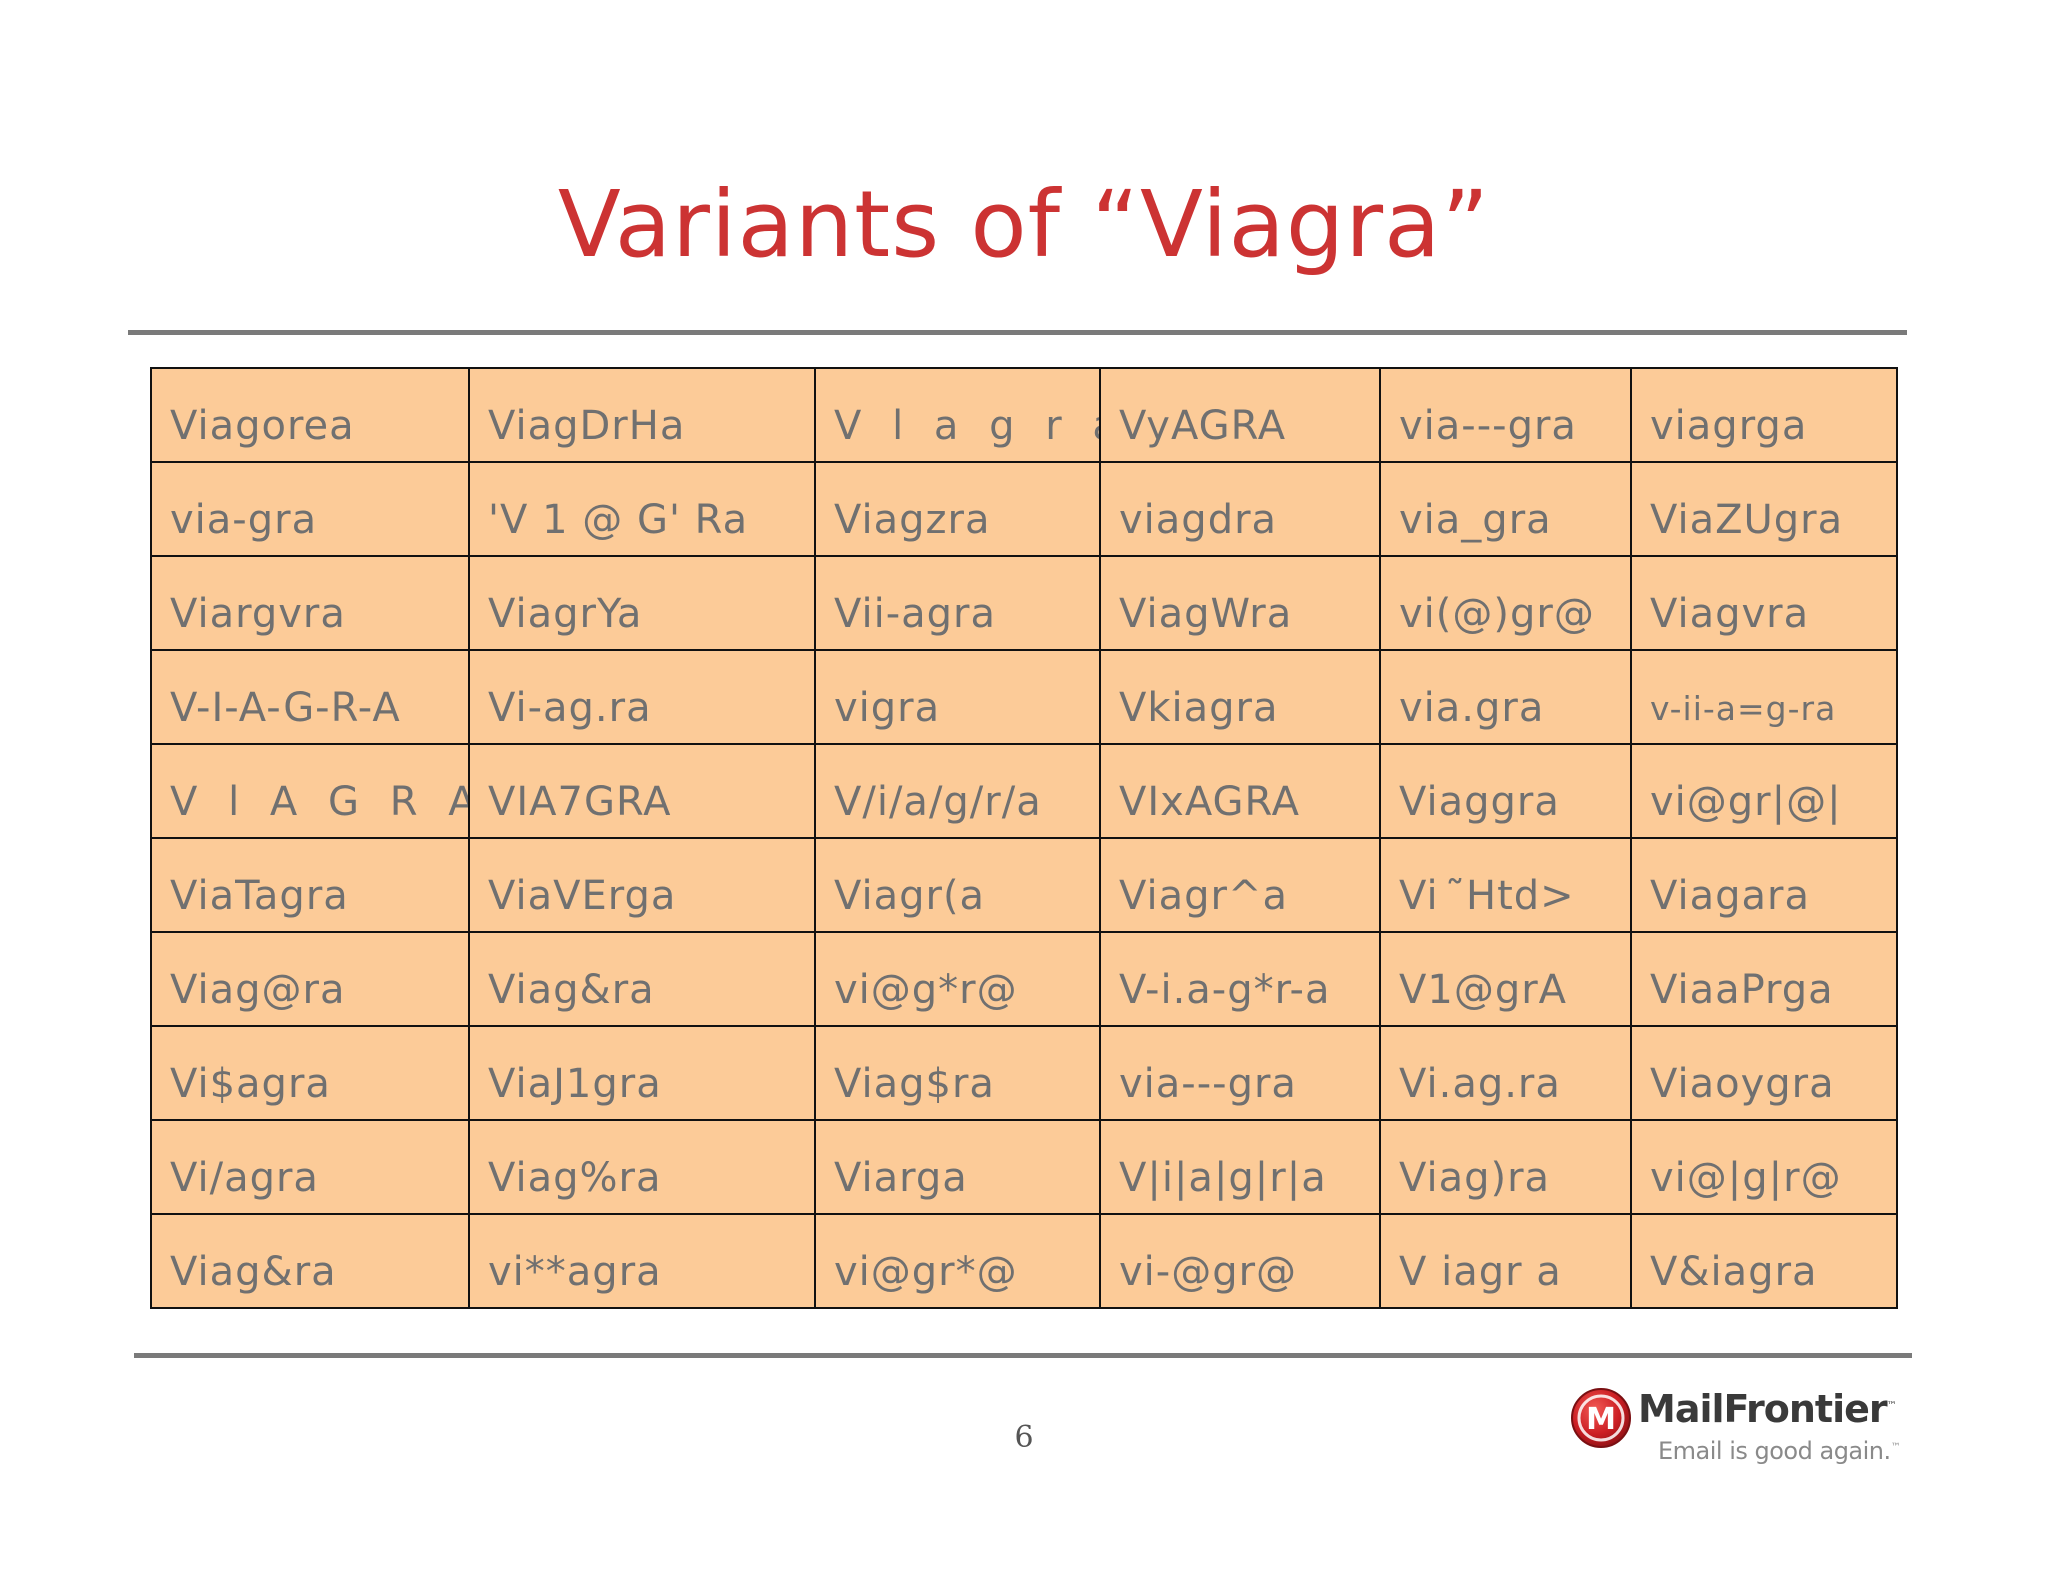 Image resolution: width=2048 pixels, height=1582 pixels. Describe the element at coordinates (1240, 1167) in the screenshot. I see `table-cell: V|i|a|g|r|a` at that location.